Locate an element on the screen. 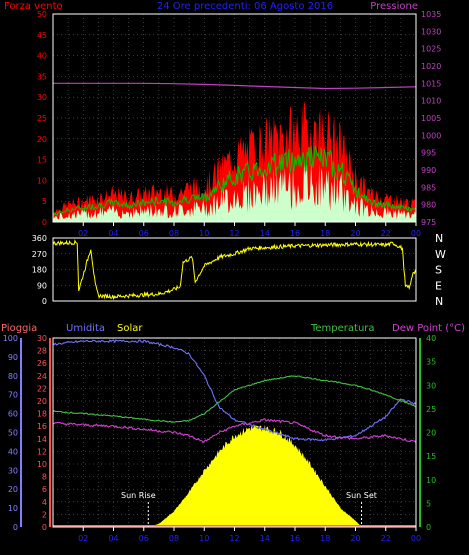 This screenshot has width=469, height=555. rain-tick-label: 80 is located at coordinates (13, 376).